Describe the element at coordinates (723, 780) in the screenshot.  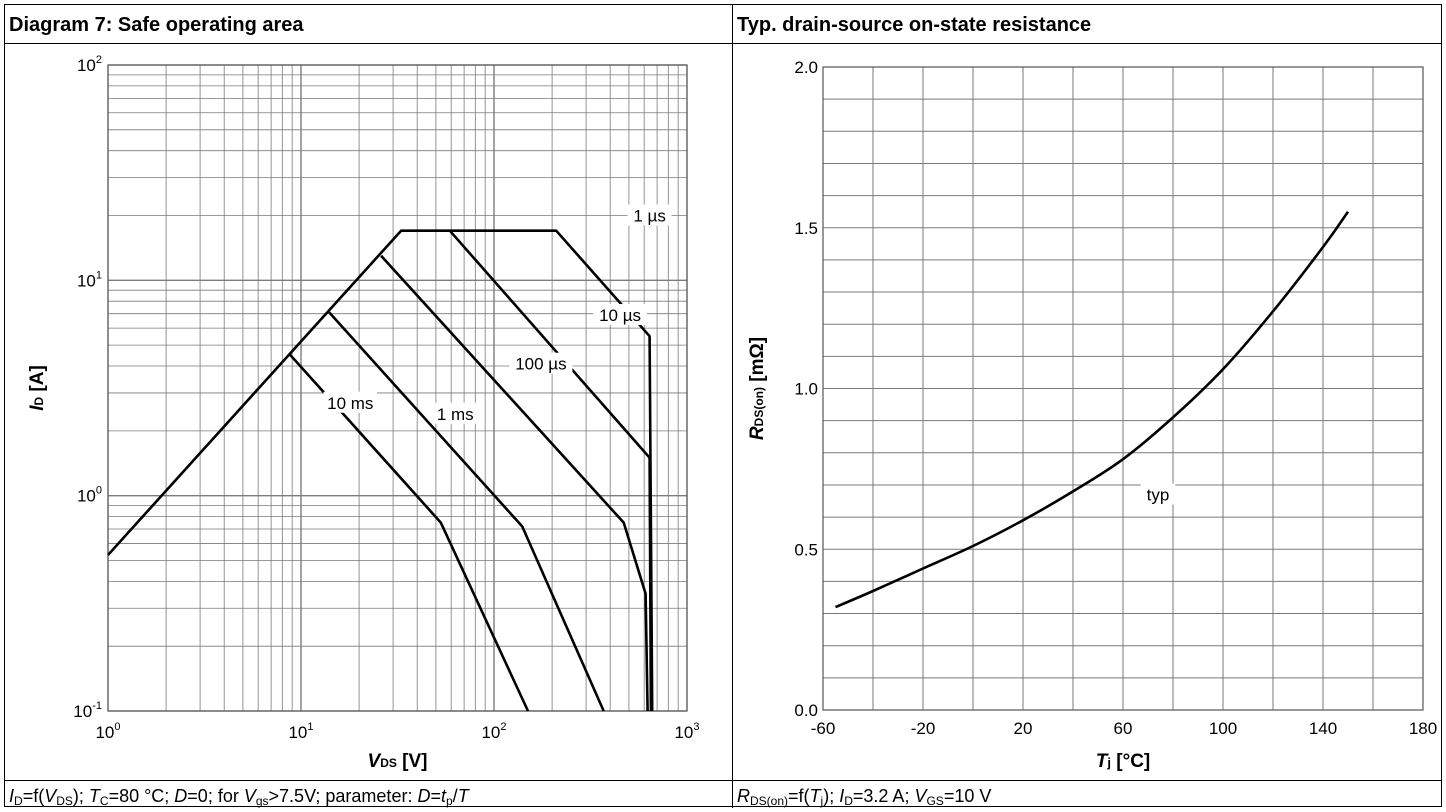
I see `caption-divider` at that location.